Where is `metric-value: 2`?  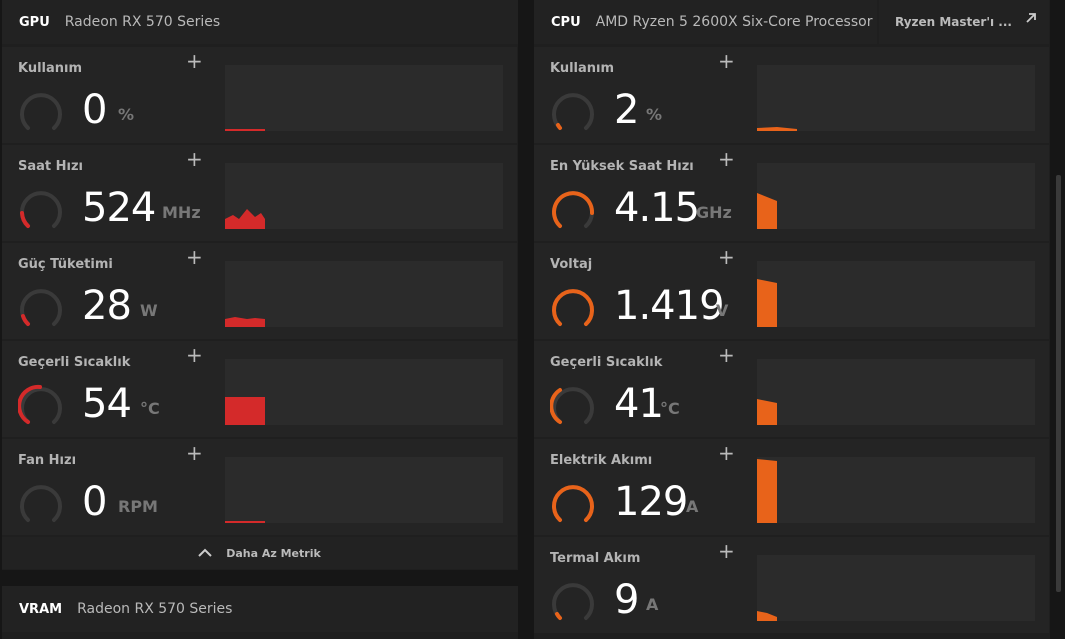 metric-value: 2 is located at coordinates (626, 110).